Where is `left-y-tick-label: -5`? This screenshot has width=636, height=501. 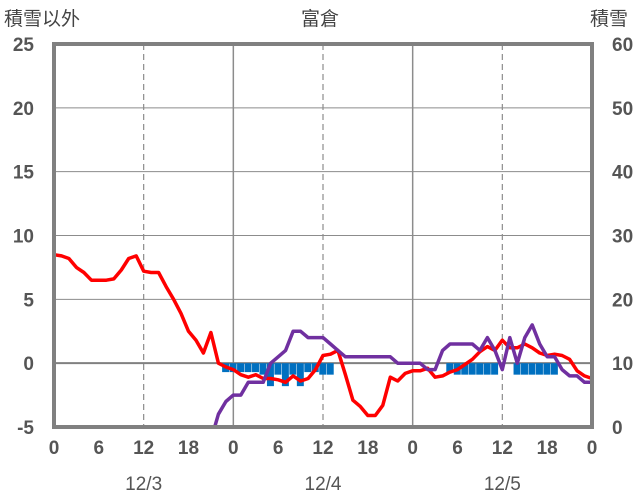
left-y-tick-label: -5 is located at coordinates (25, 428).